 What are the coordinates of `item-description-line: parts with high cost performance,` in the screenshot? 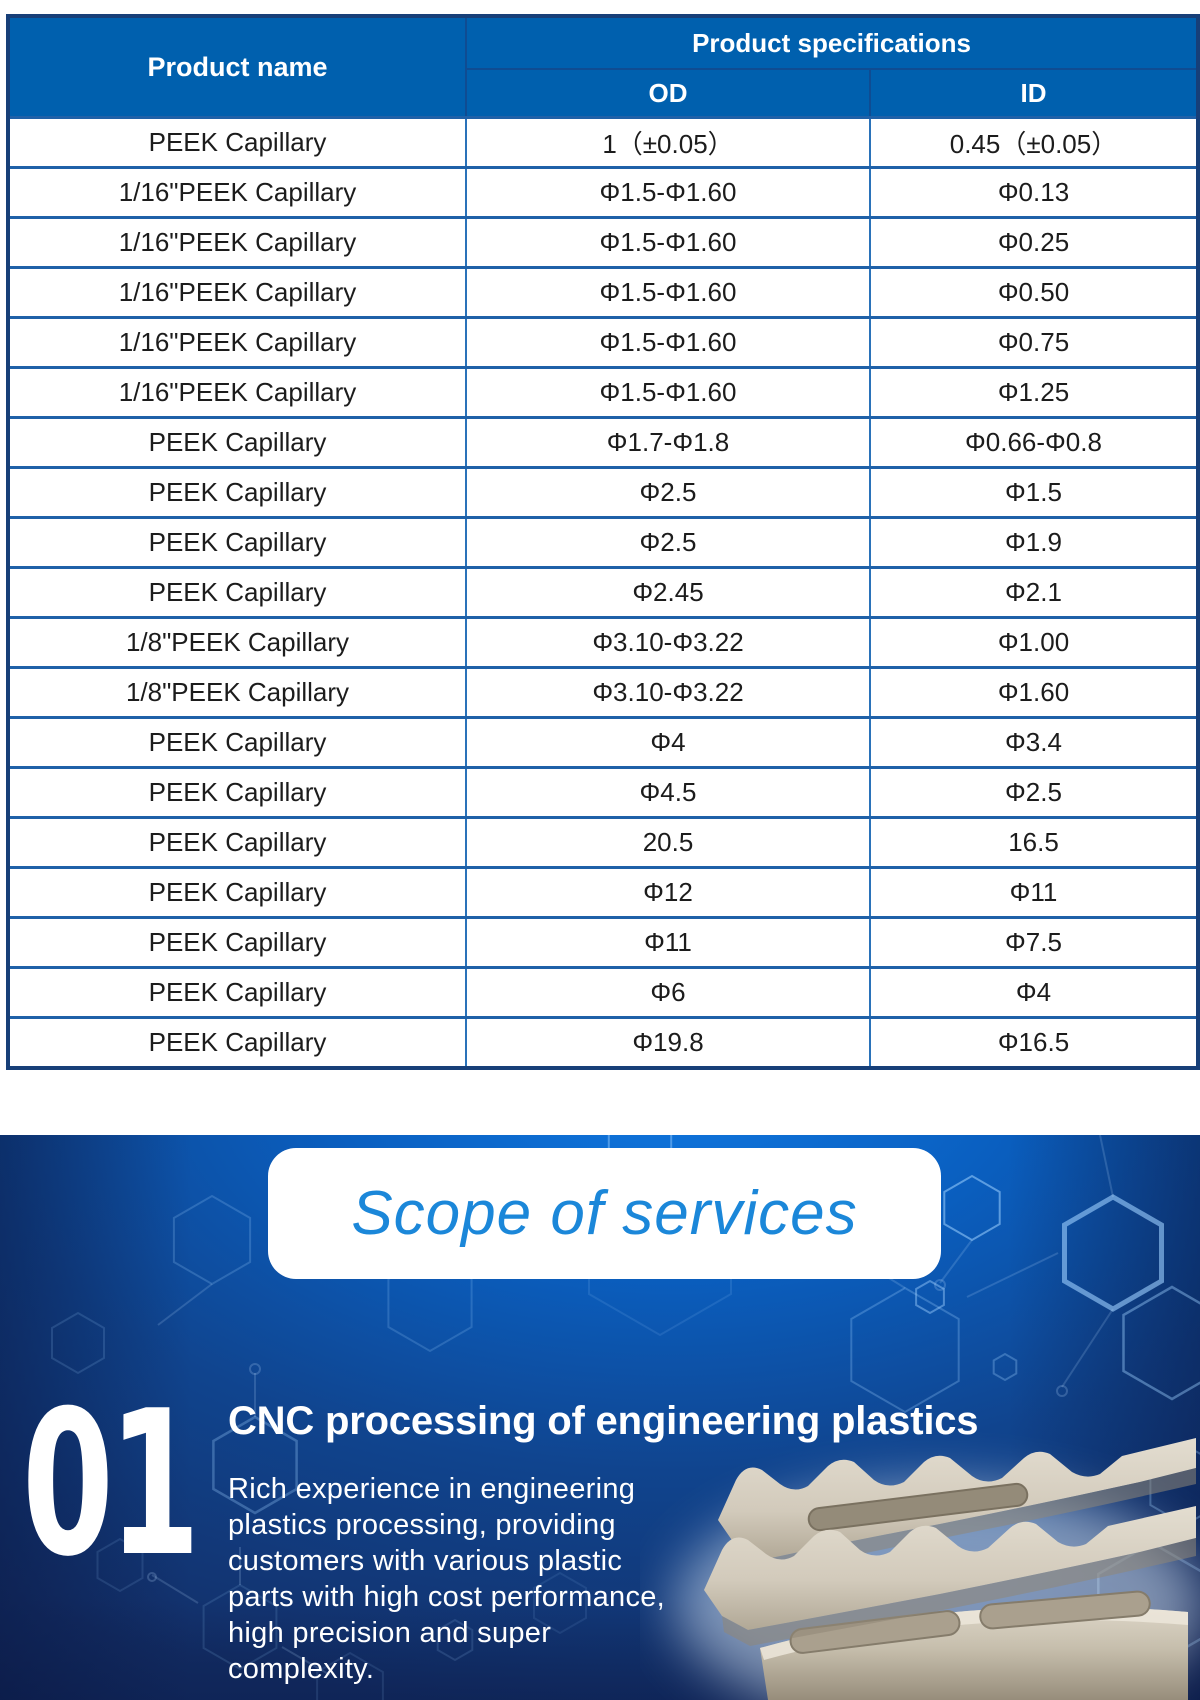 It's located at (447, 1597).